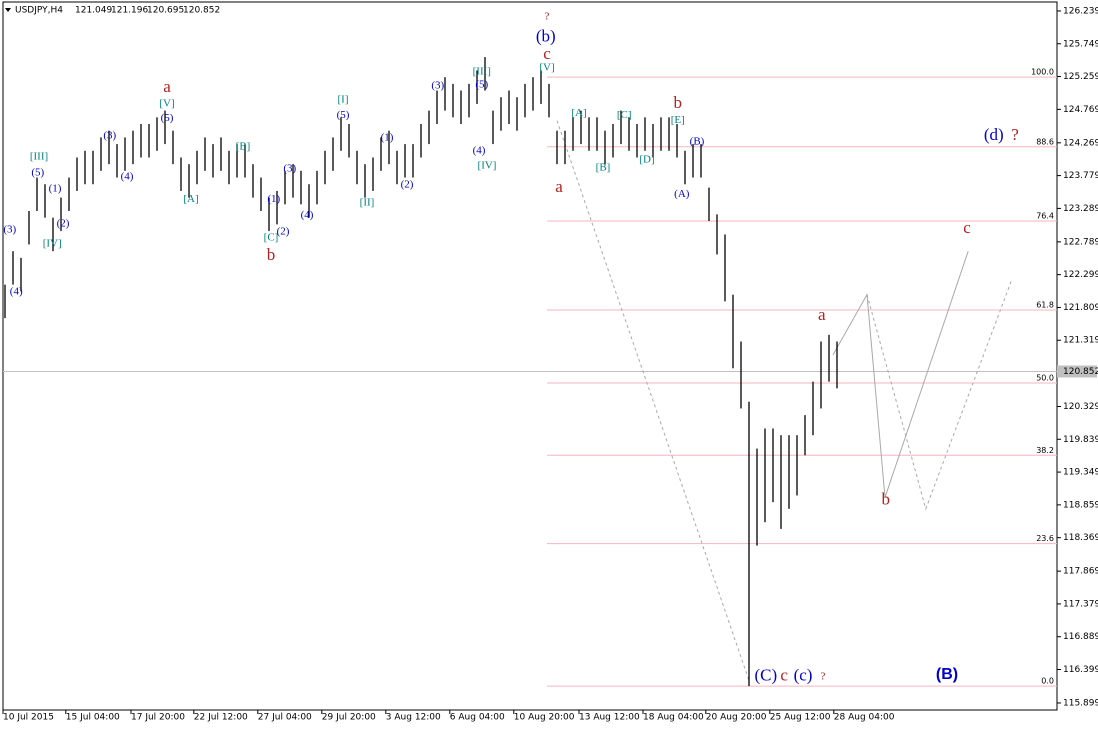 This screenshot has height=730, width=1098. Describe the element at coordinates (547, 16) in the screenshot. I see `wave-label: ?` at that location.